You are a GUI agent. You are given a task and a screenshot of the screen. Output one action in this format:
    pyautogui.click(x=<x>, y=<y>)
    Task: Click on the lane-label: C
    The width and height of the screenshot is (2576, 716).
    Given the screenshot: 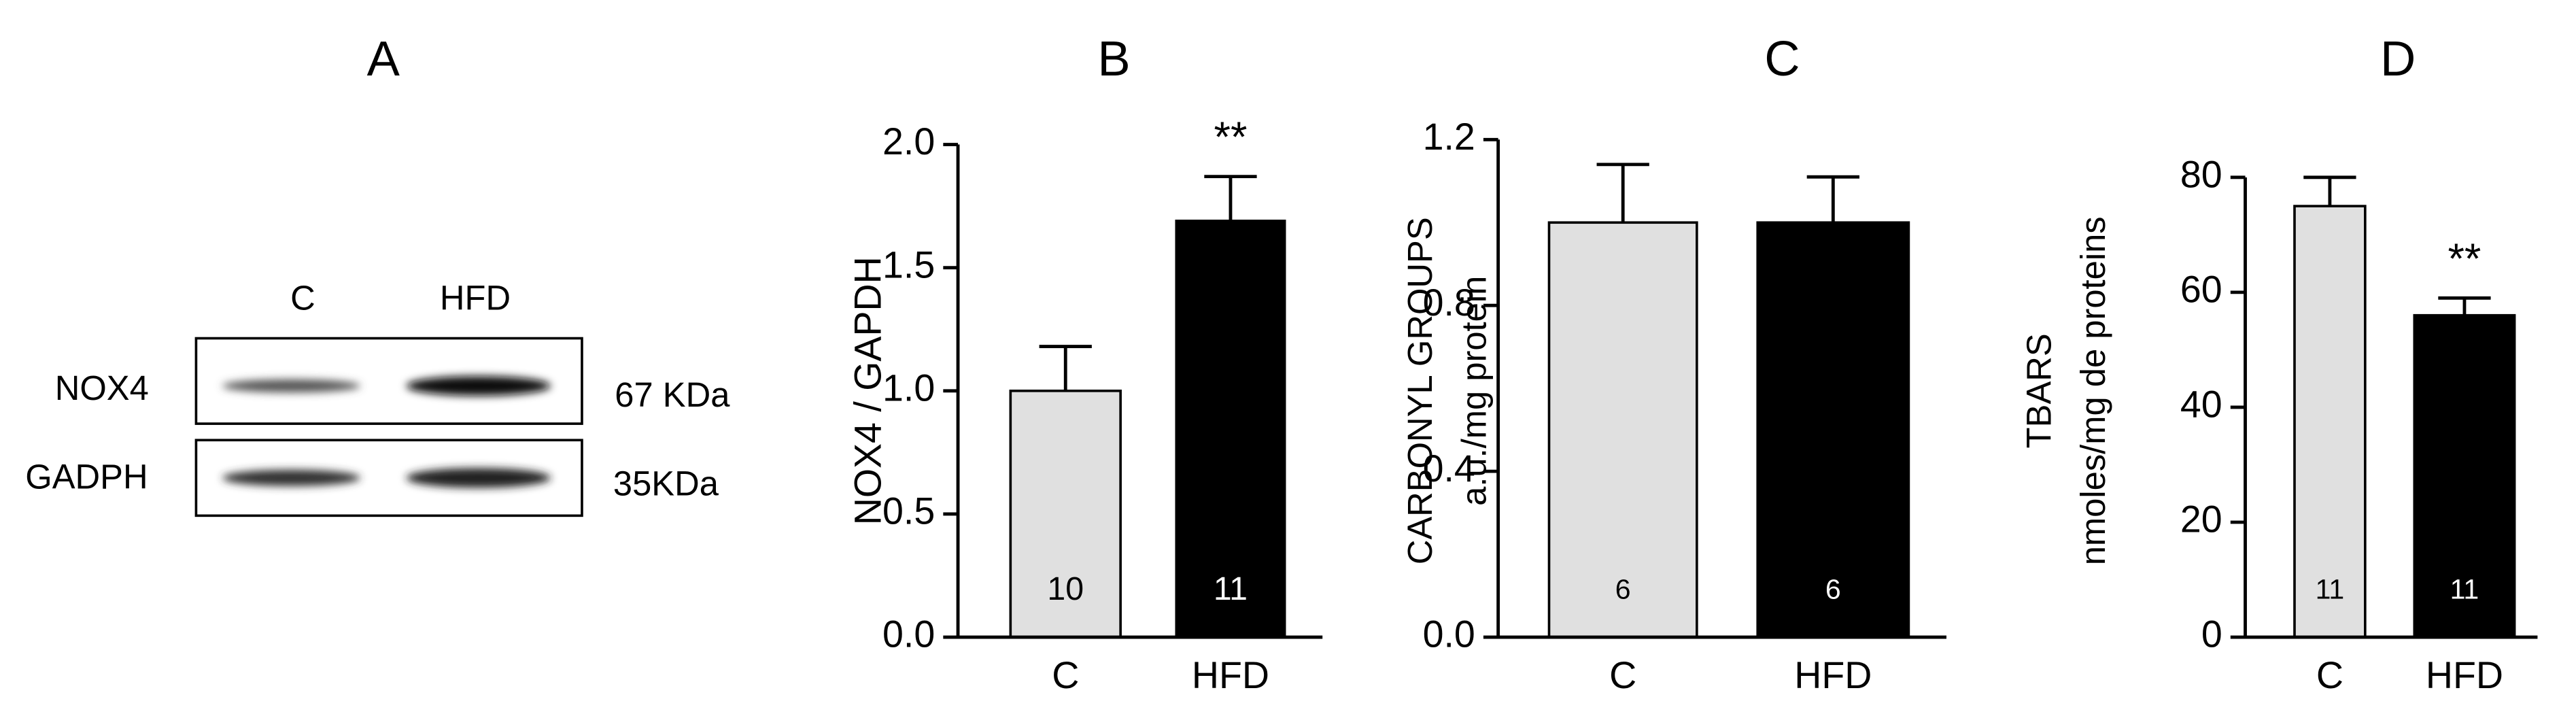 What is the action you would take?
    pyautogui.click(x=302, y=297)
    